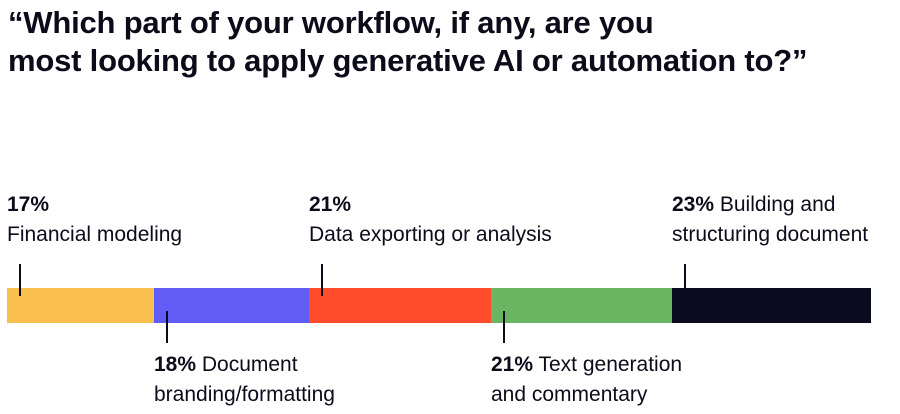 The height and width of the screenshot is (414, 900). Describe the element at coordinates (775, 204) in the screenshot. I see `segment-label-text-5a: Building and` at that location.